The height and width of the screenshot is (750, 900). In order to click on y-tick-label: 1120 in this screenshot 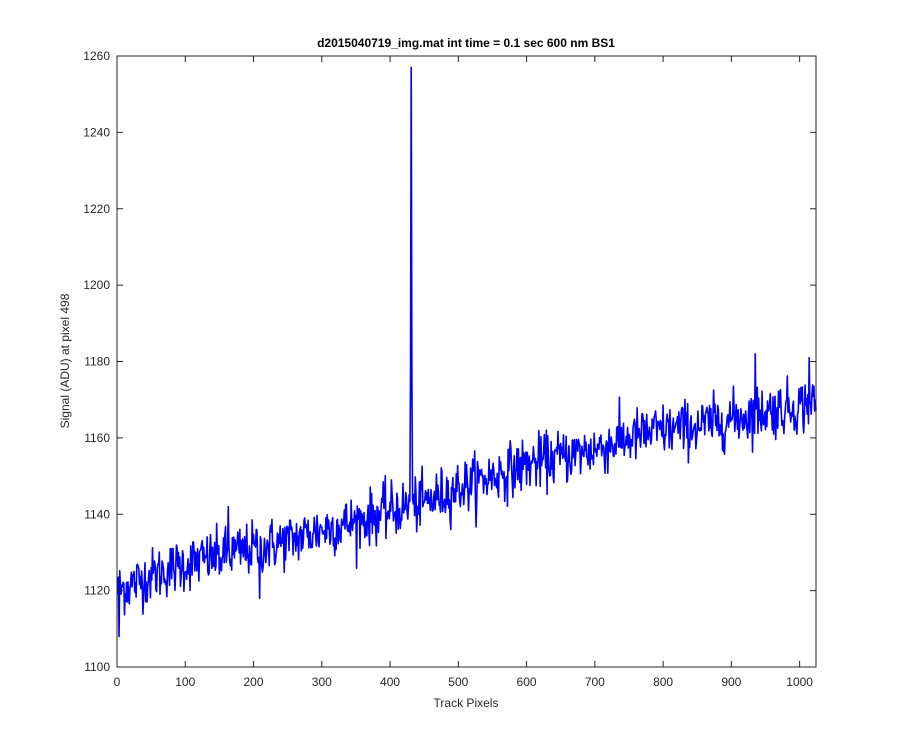, I will do `click(97, 591)`.